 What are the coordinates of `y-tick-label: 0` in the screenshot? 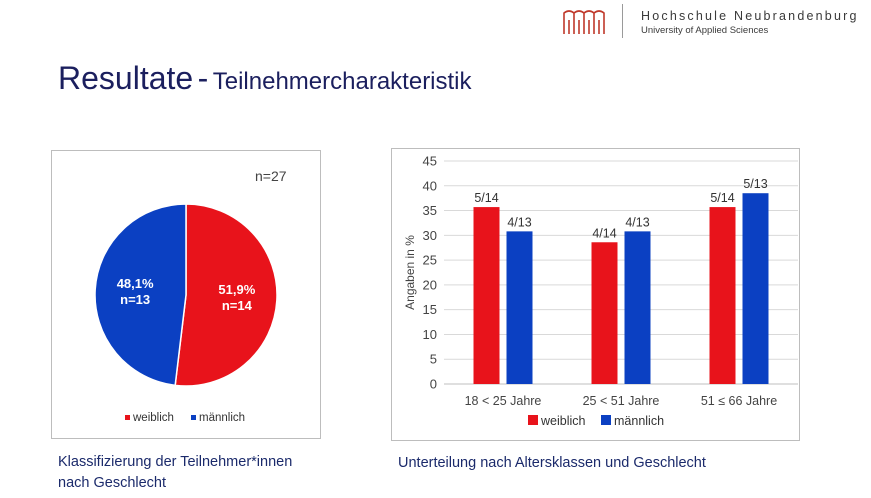 It's located at (433, 384).